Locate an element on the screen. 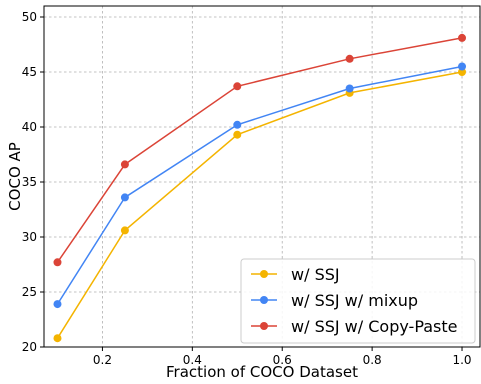 The image size is (481, 384). x-tick-label: 1.0 is located at coordinates (461, 360).